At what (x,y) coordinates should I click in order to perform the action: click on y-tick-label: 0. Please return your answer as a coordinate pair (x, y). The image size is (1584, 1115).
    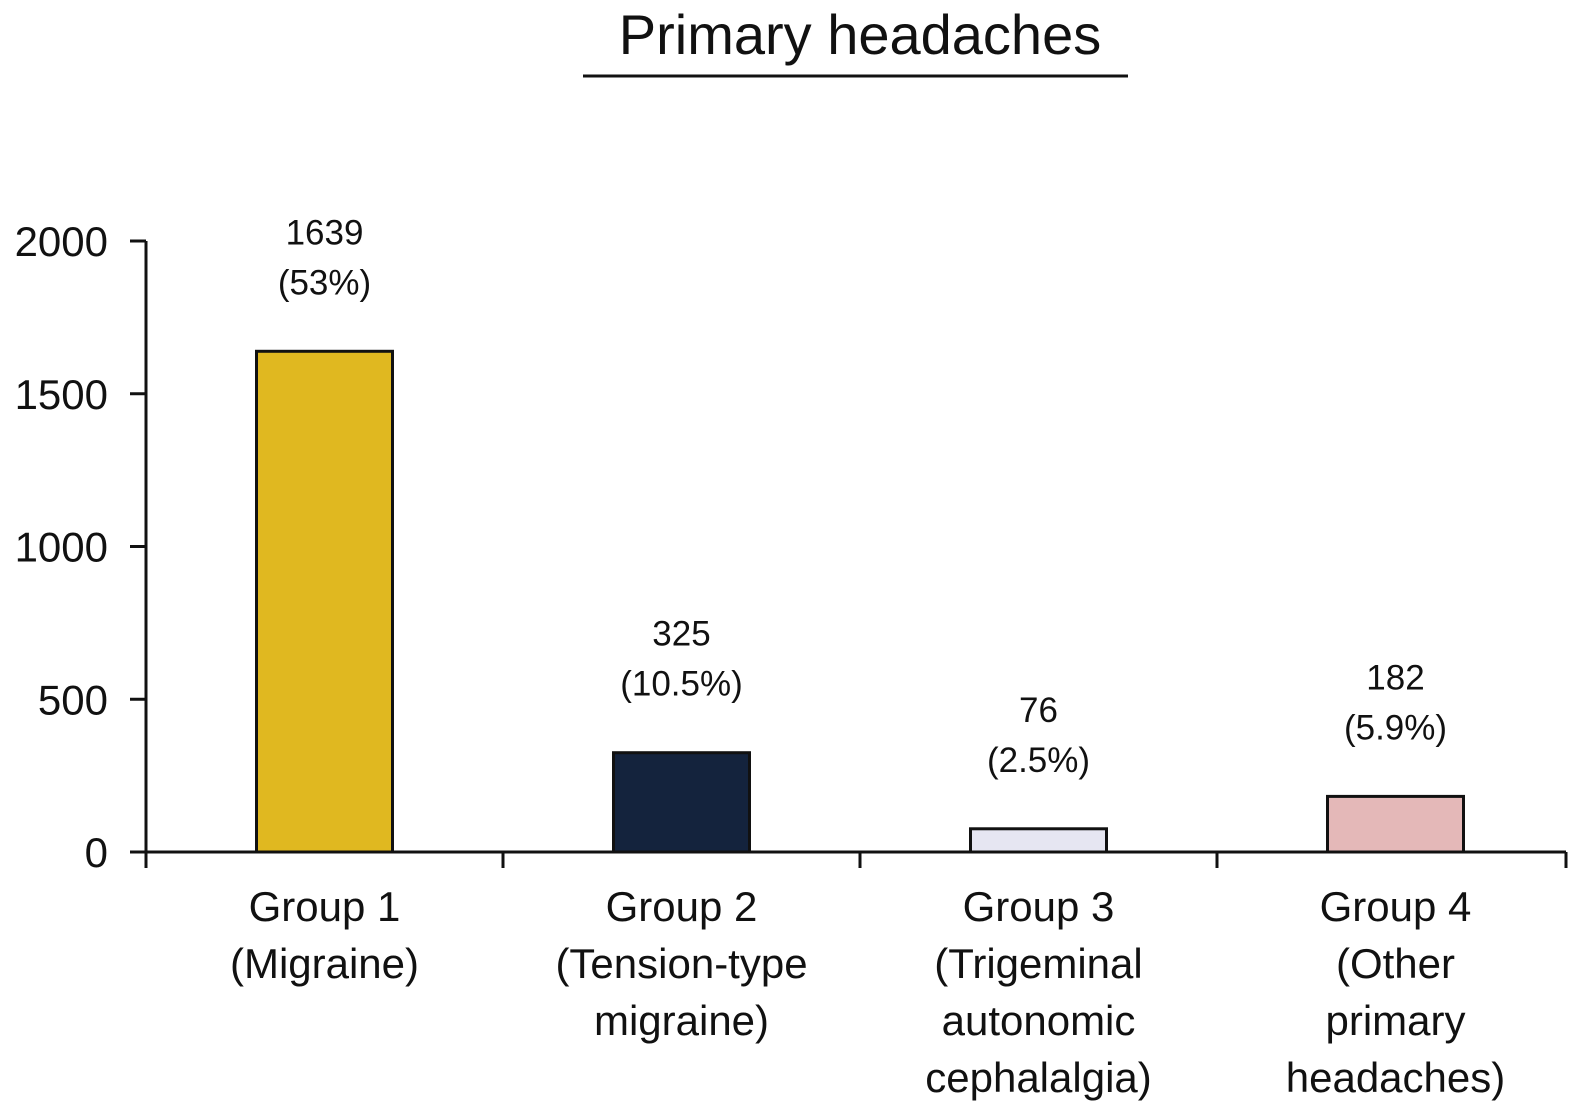
    Looking at the image, I should click on (96, 852).